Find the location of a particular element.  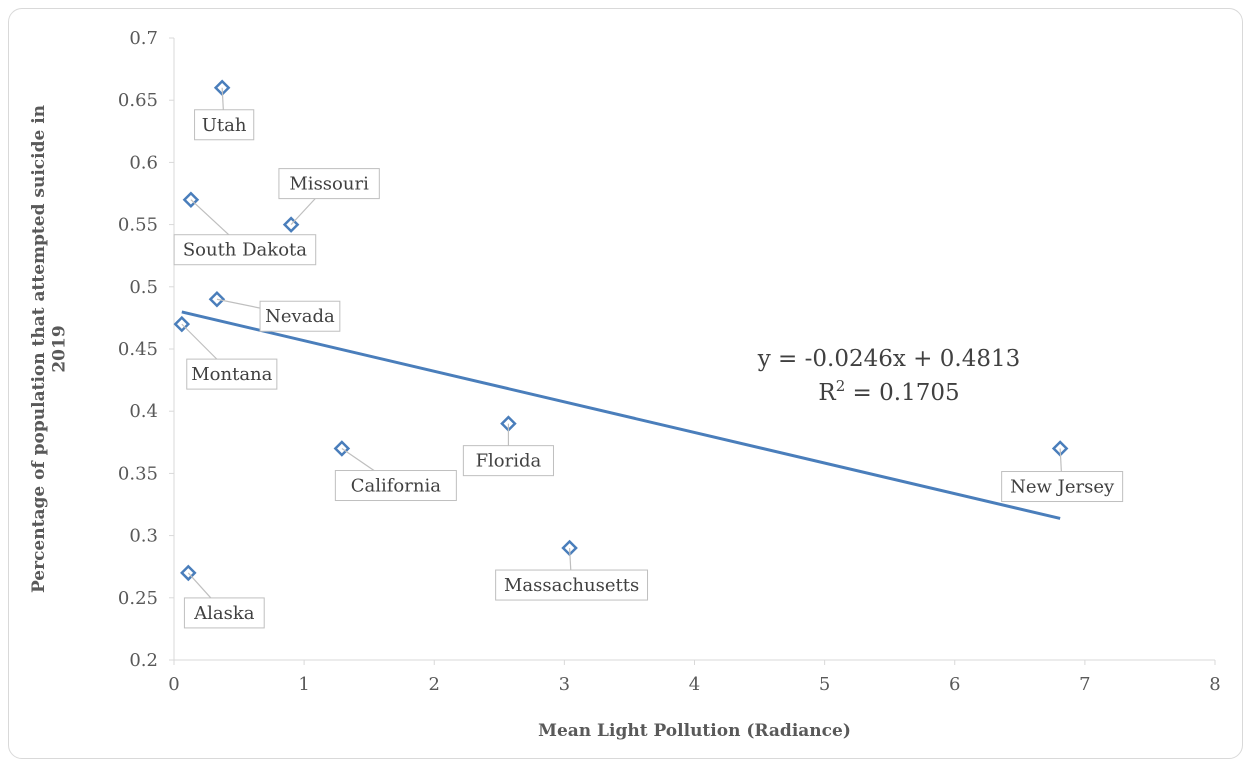

data-label: New Jersey is located at coordinates (1062, 487).